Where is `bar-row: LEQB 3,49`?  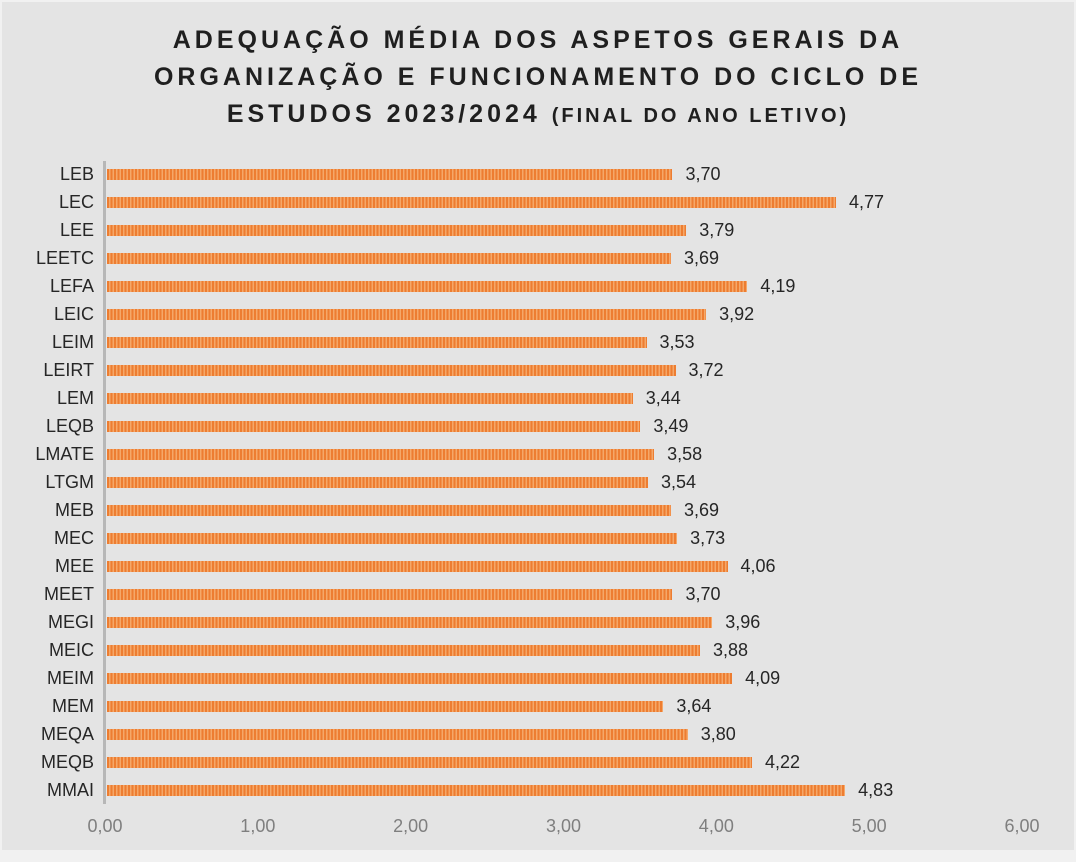 bar-row: LEQB 3,49 is located at coordinates (538, 427).